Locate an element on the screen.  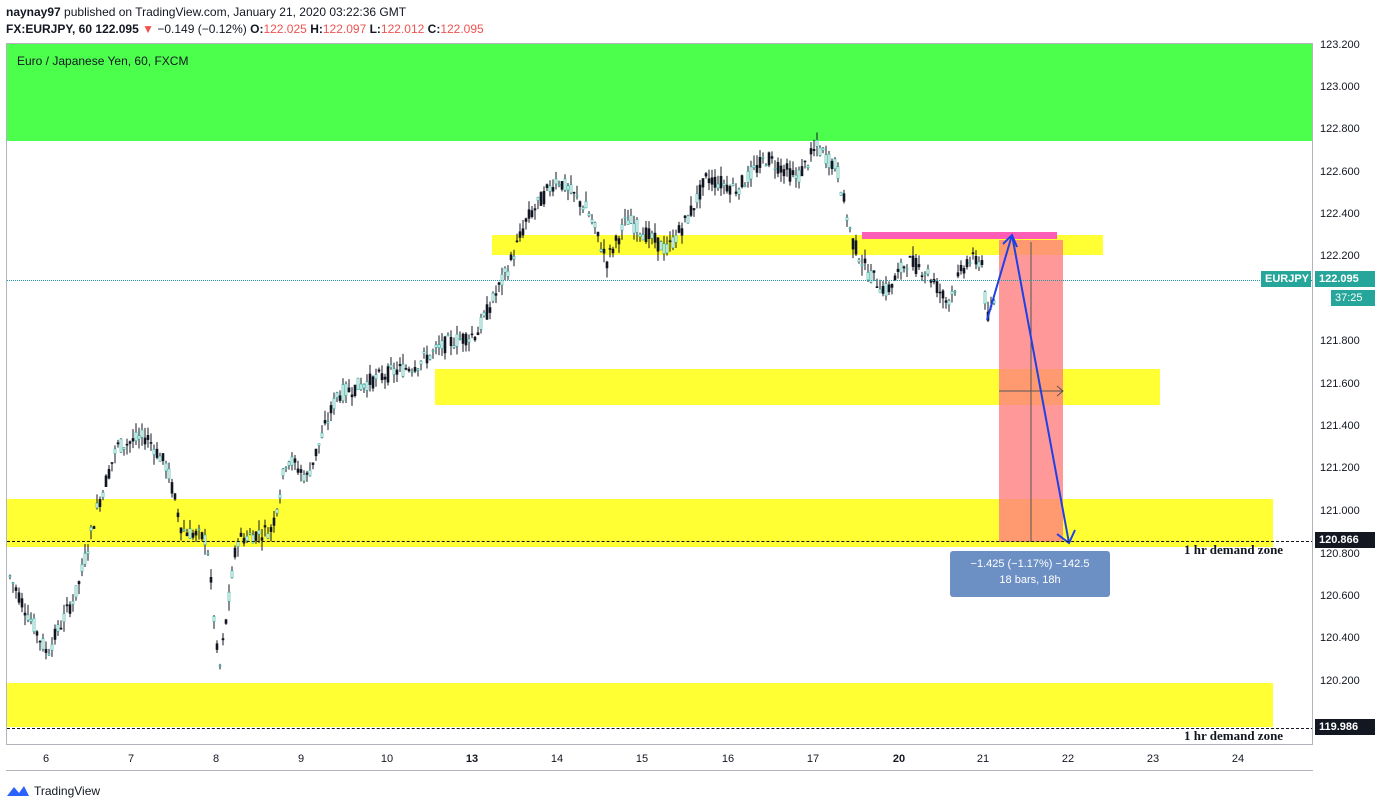
close-value: 122.095 is located at coordinates (462, 29).